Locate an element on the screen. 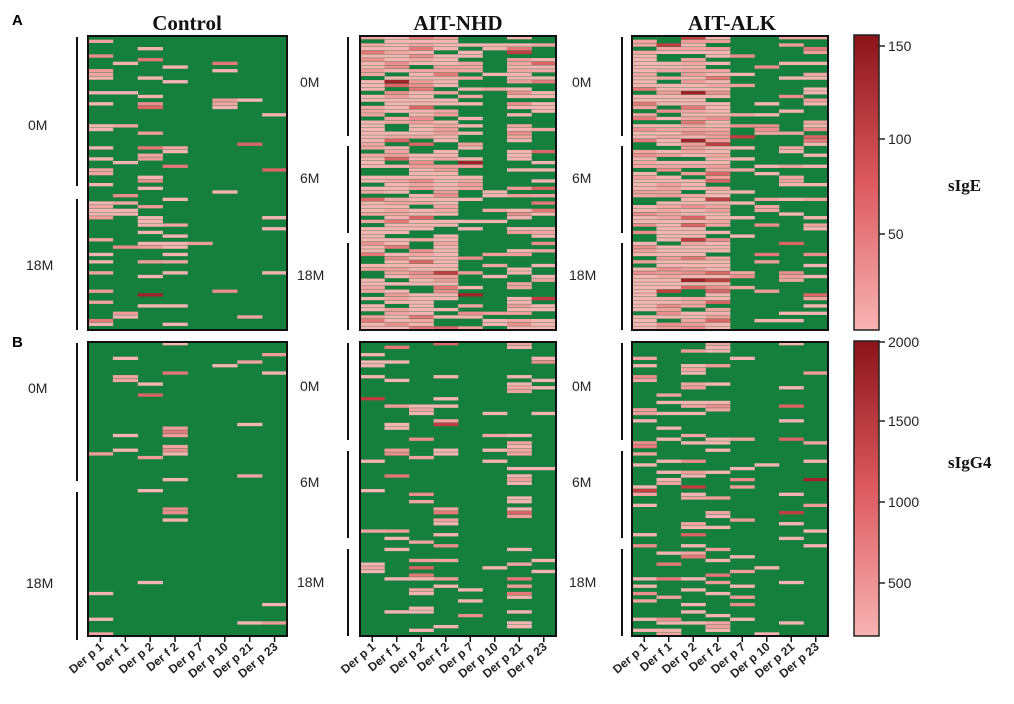 The image size is (1014, 704). heatmap-background-sigg4-control is located at coordinates (187, 489).